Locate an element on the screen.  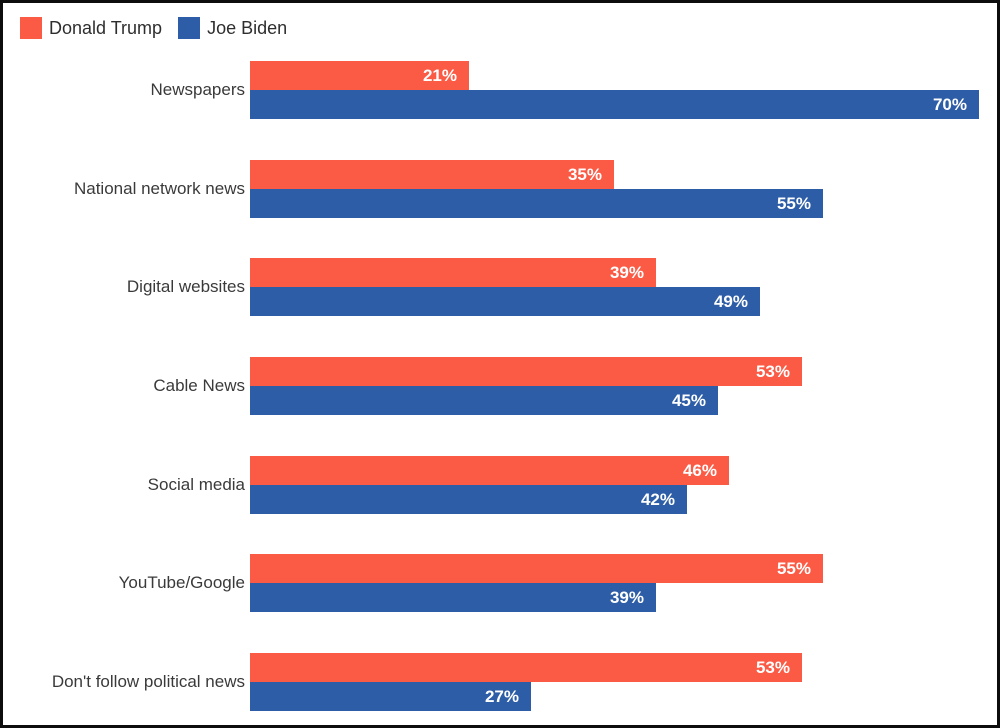
value-label: 21% is located at coordinates (439, 75).